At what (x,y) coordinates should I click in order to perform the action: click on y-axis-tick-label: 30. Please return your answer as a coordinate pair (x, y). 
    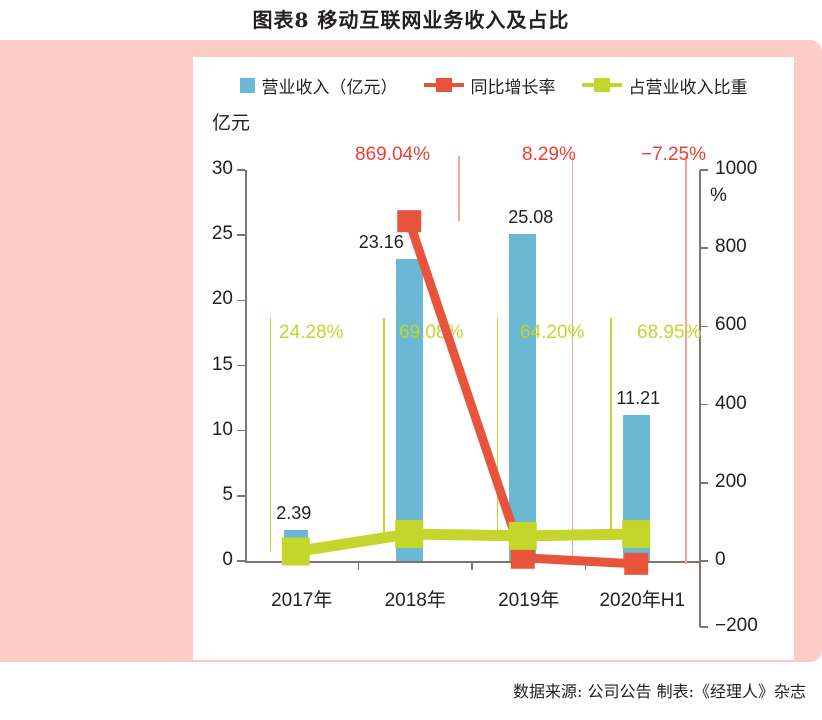
    Looking at the image, I should click on (222, 168).